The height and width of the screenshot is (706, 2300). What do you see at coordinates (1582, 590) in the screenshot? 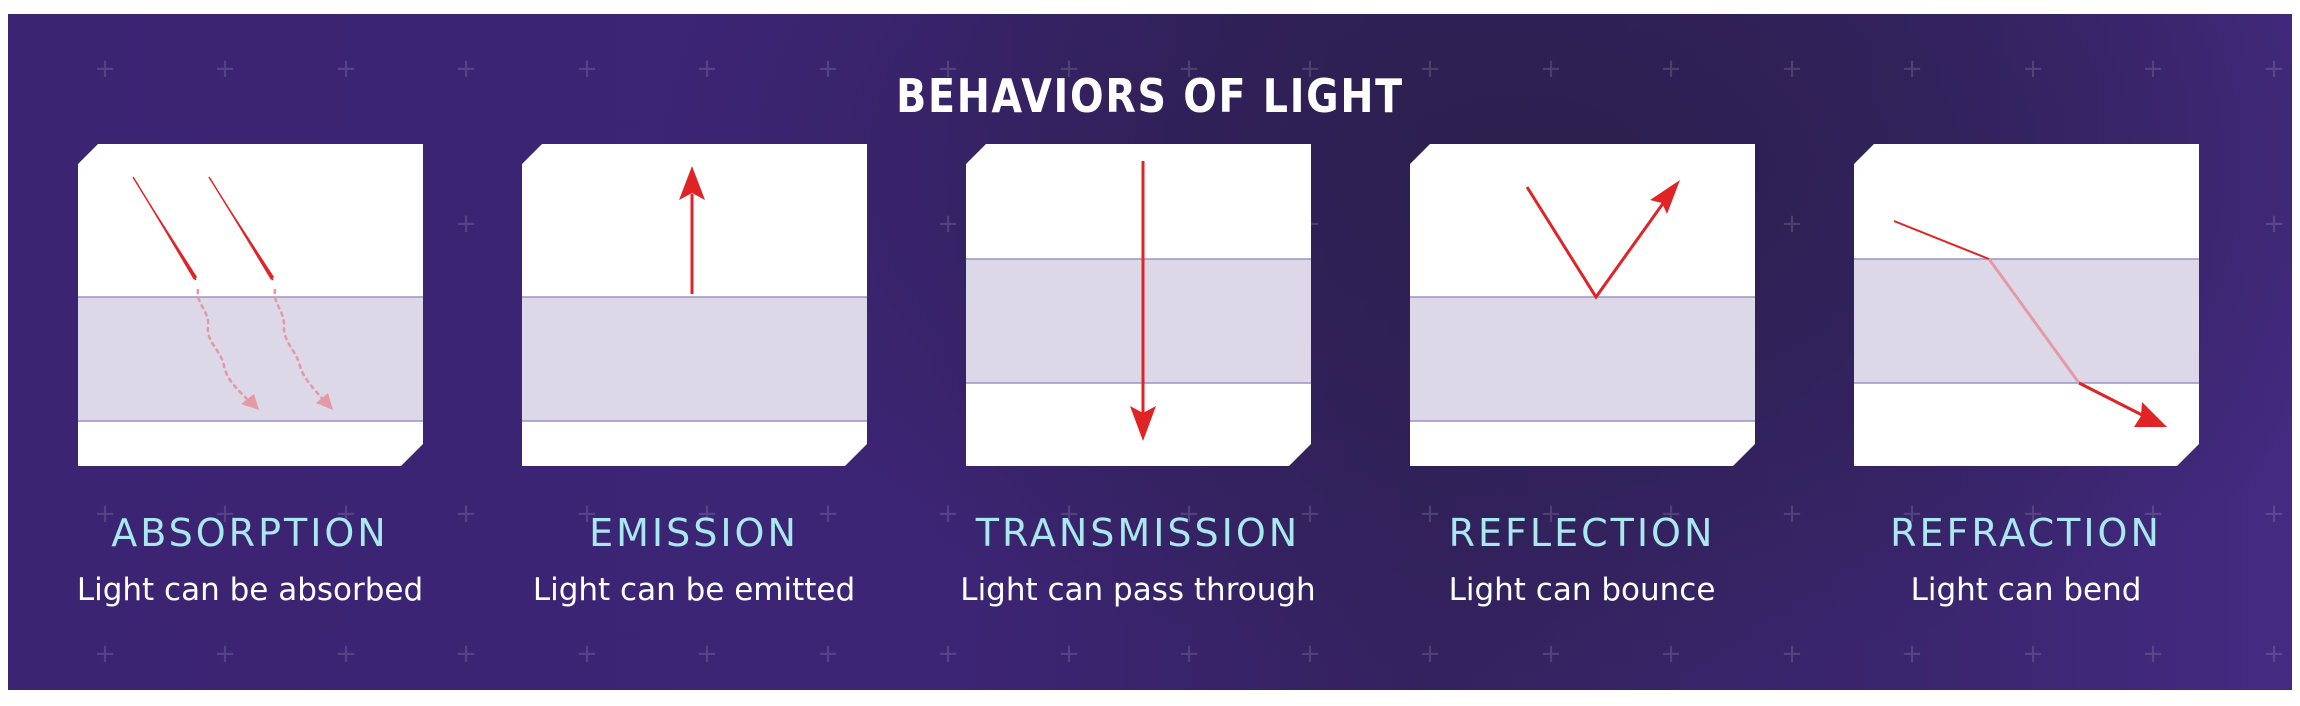
I see `reflection-description: Light can bounce` at bounding box center [1582, 590].